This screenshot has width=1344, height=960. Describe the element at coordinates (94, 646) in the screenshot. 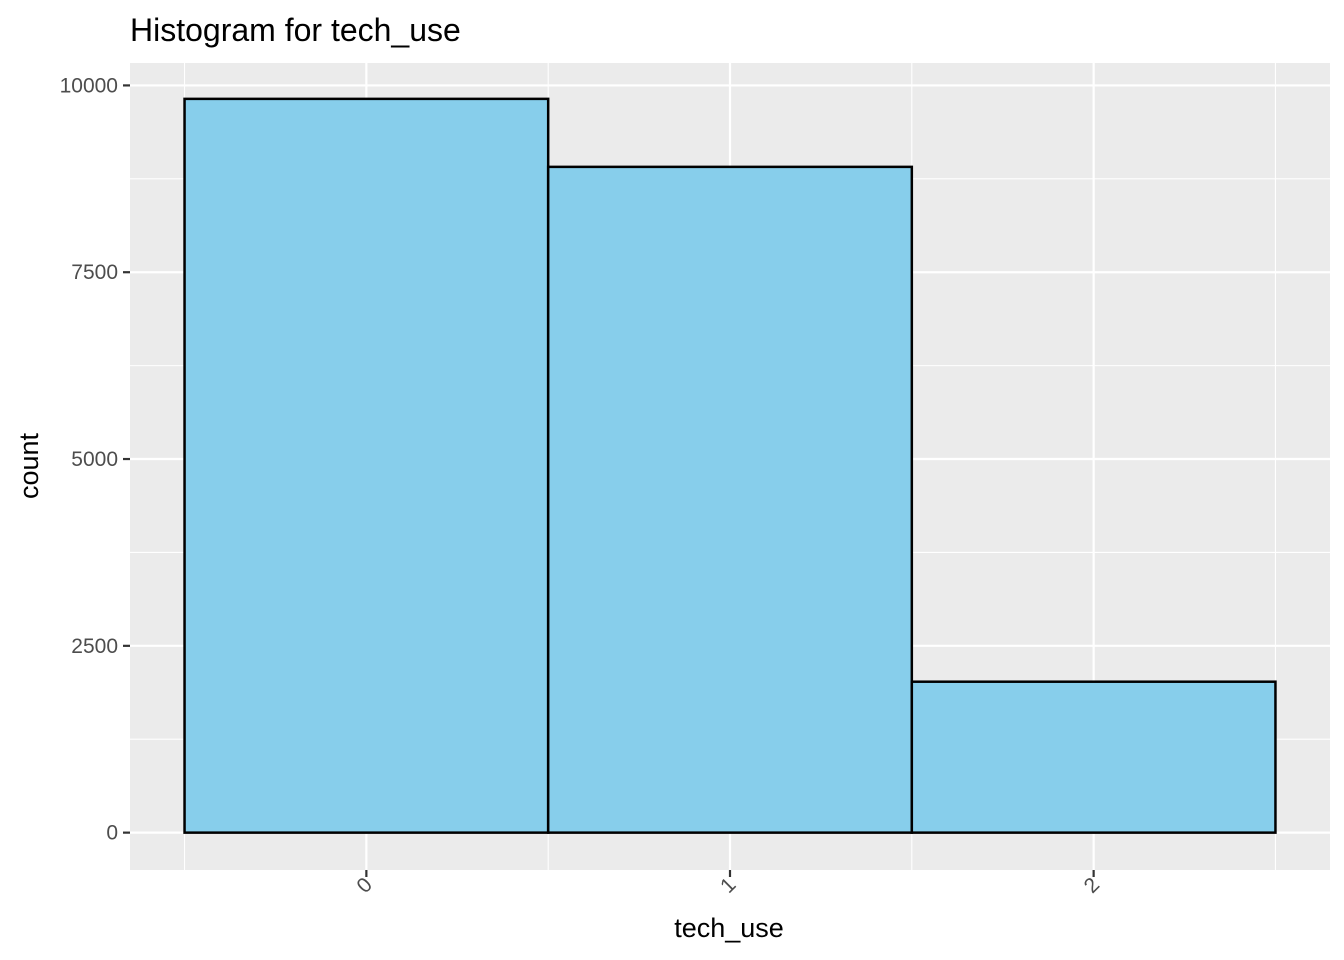

I see `y-tick-label: 2500` at that location.